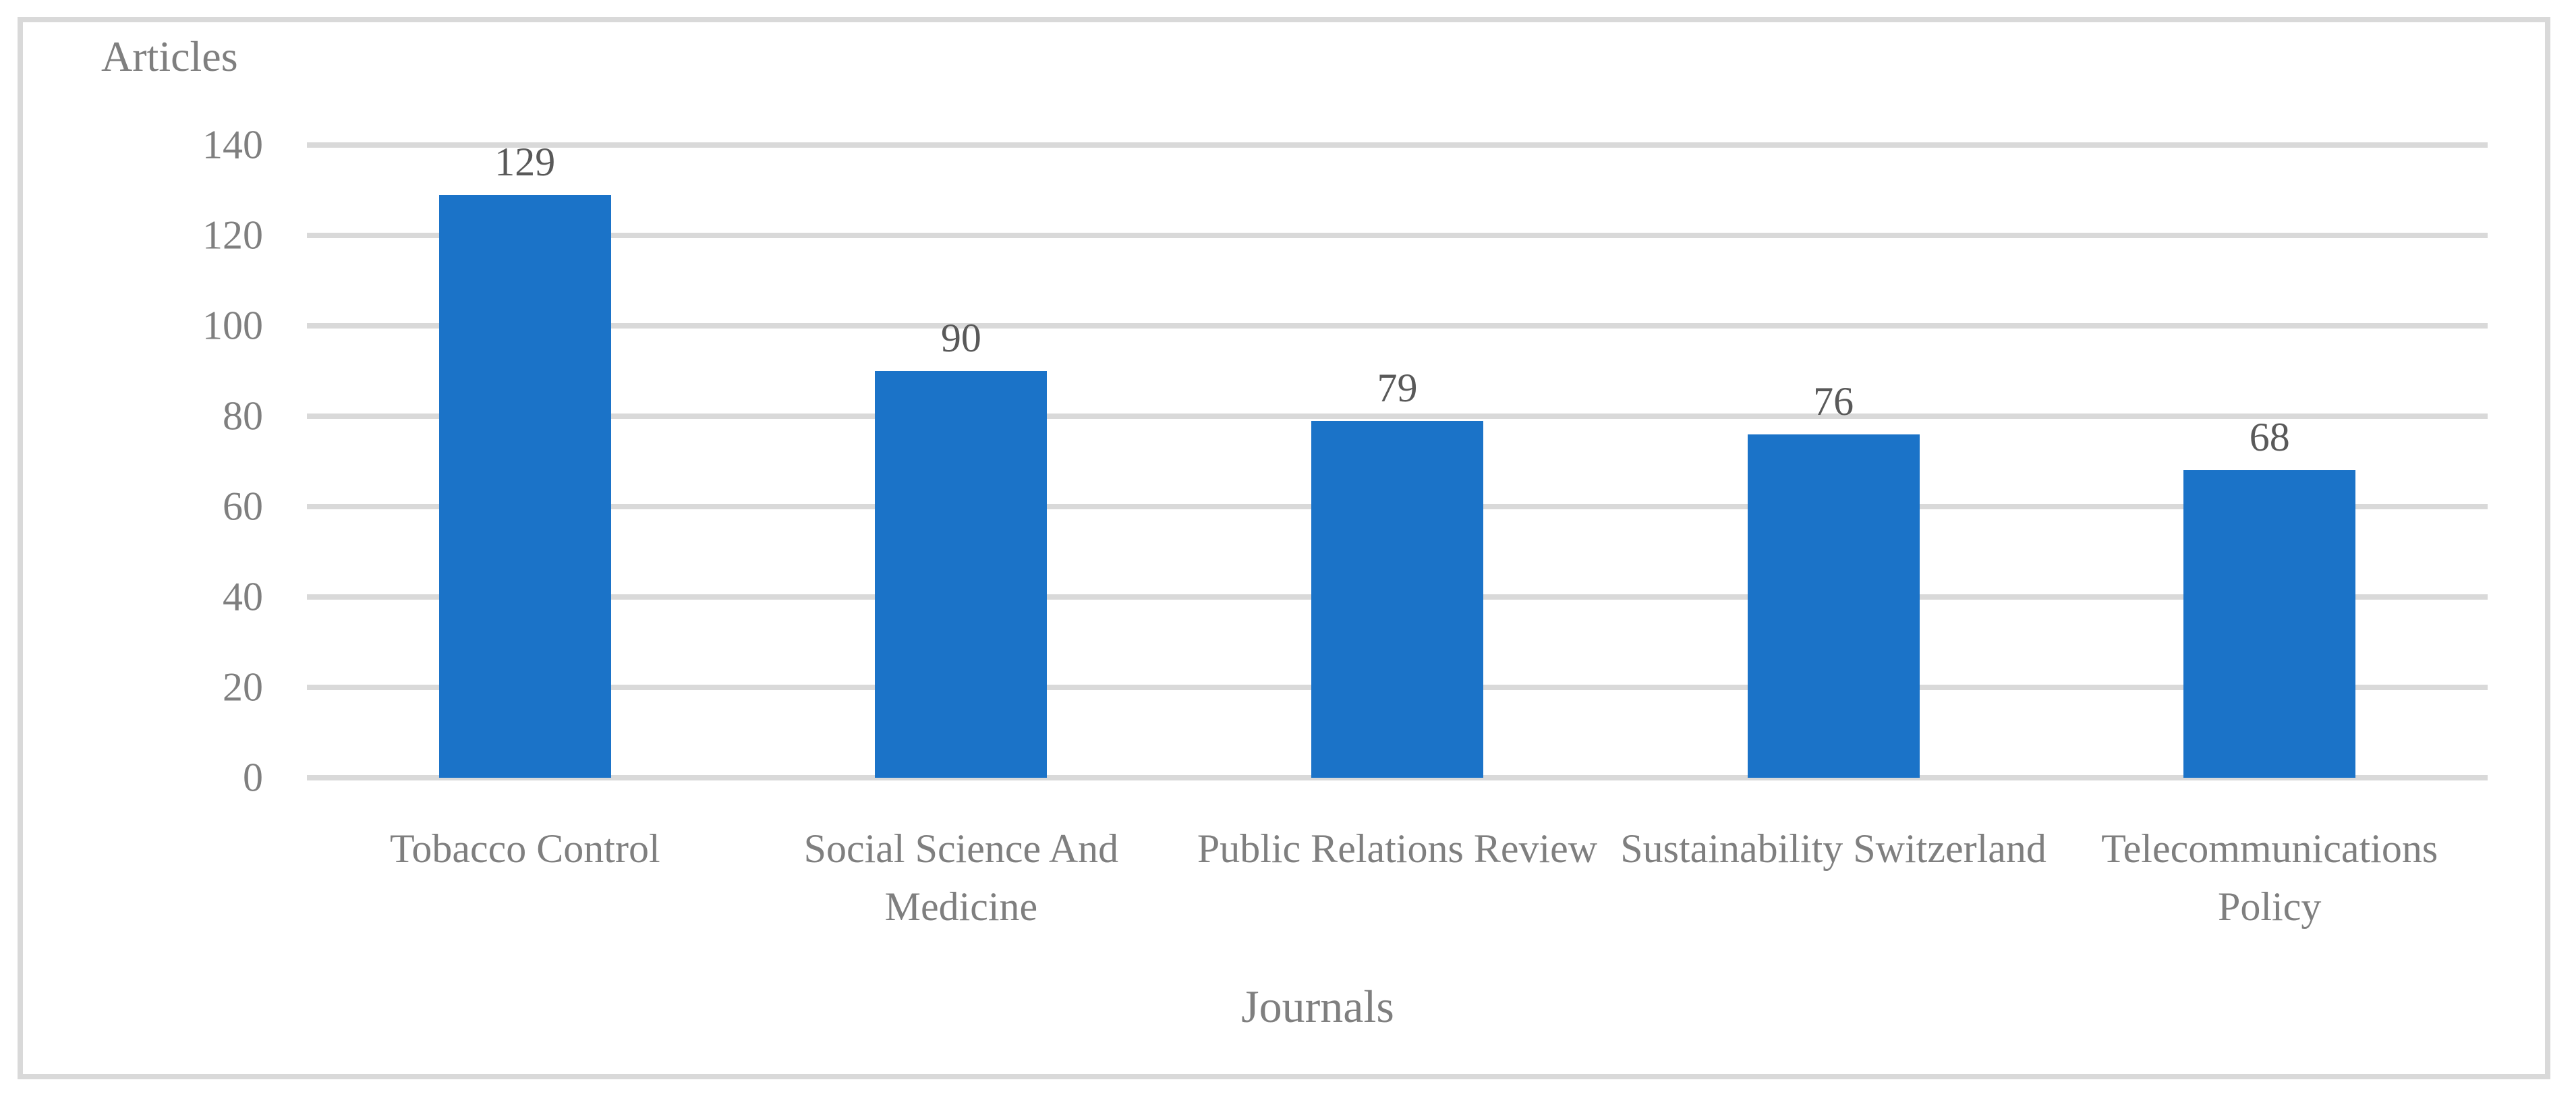 This screenshot has width=2576, height=1111. Describe the element at coordinates (232, 144) in the screenshot. I see `y-tick-label: 140` at that location.